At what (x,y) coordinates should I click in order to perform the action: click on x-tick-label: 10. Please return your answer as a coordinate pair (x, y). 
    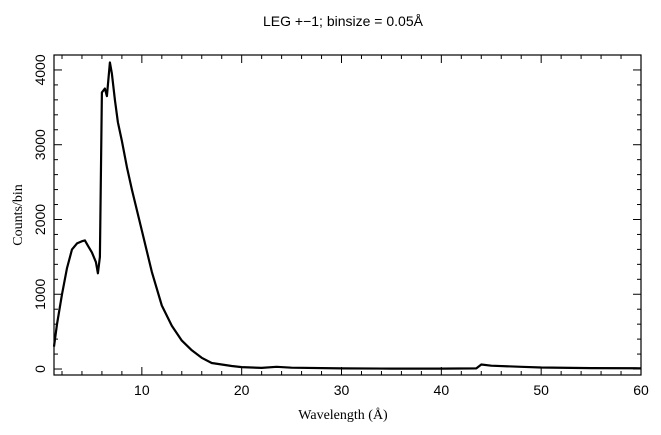
    Looking at the image, I should click on (142, 390).